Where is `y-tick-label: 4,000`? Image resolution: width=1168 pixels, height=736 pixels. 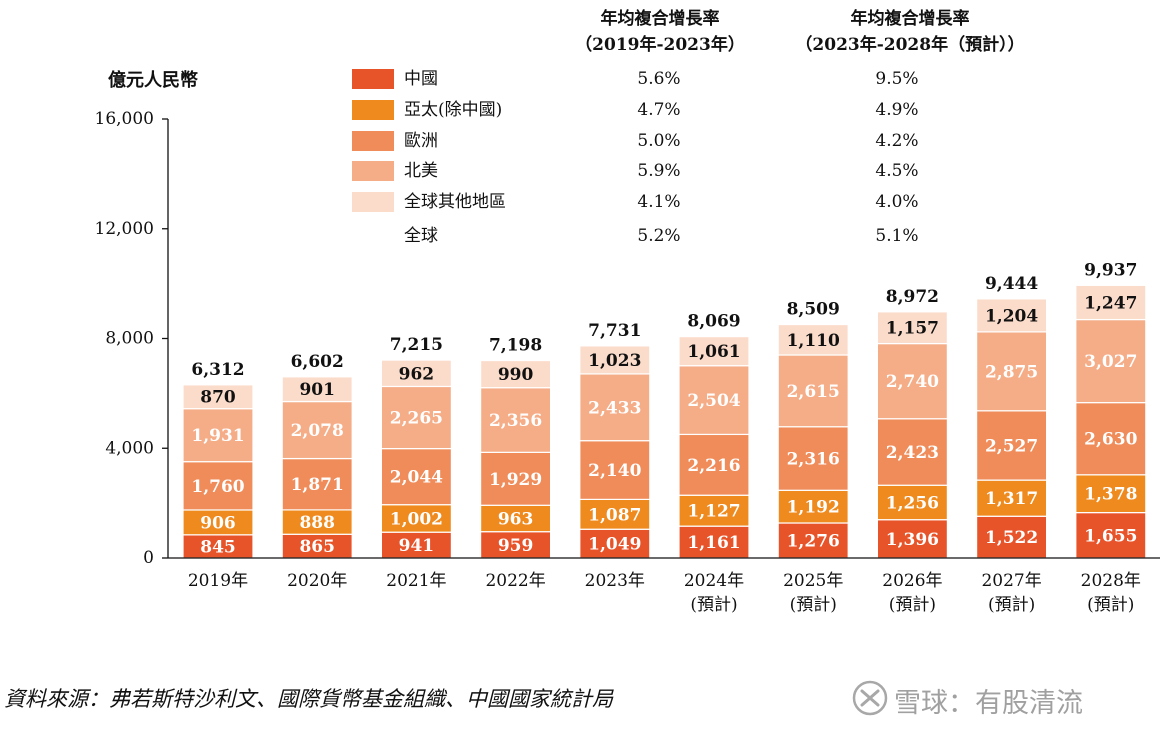
y-tick-label: 4,000 is located at coordinates (129, 448).